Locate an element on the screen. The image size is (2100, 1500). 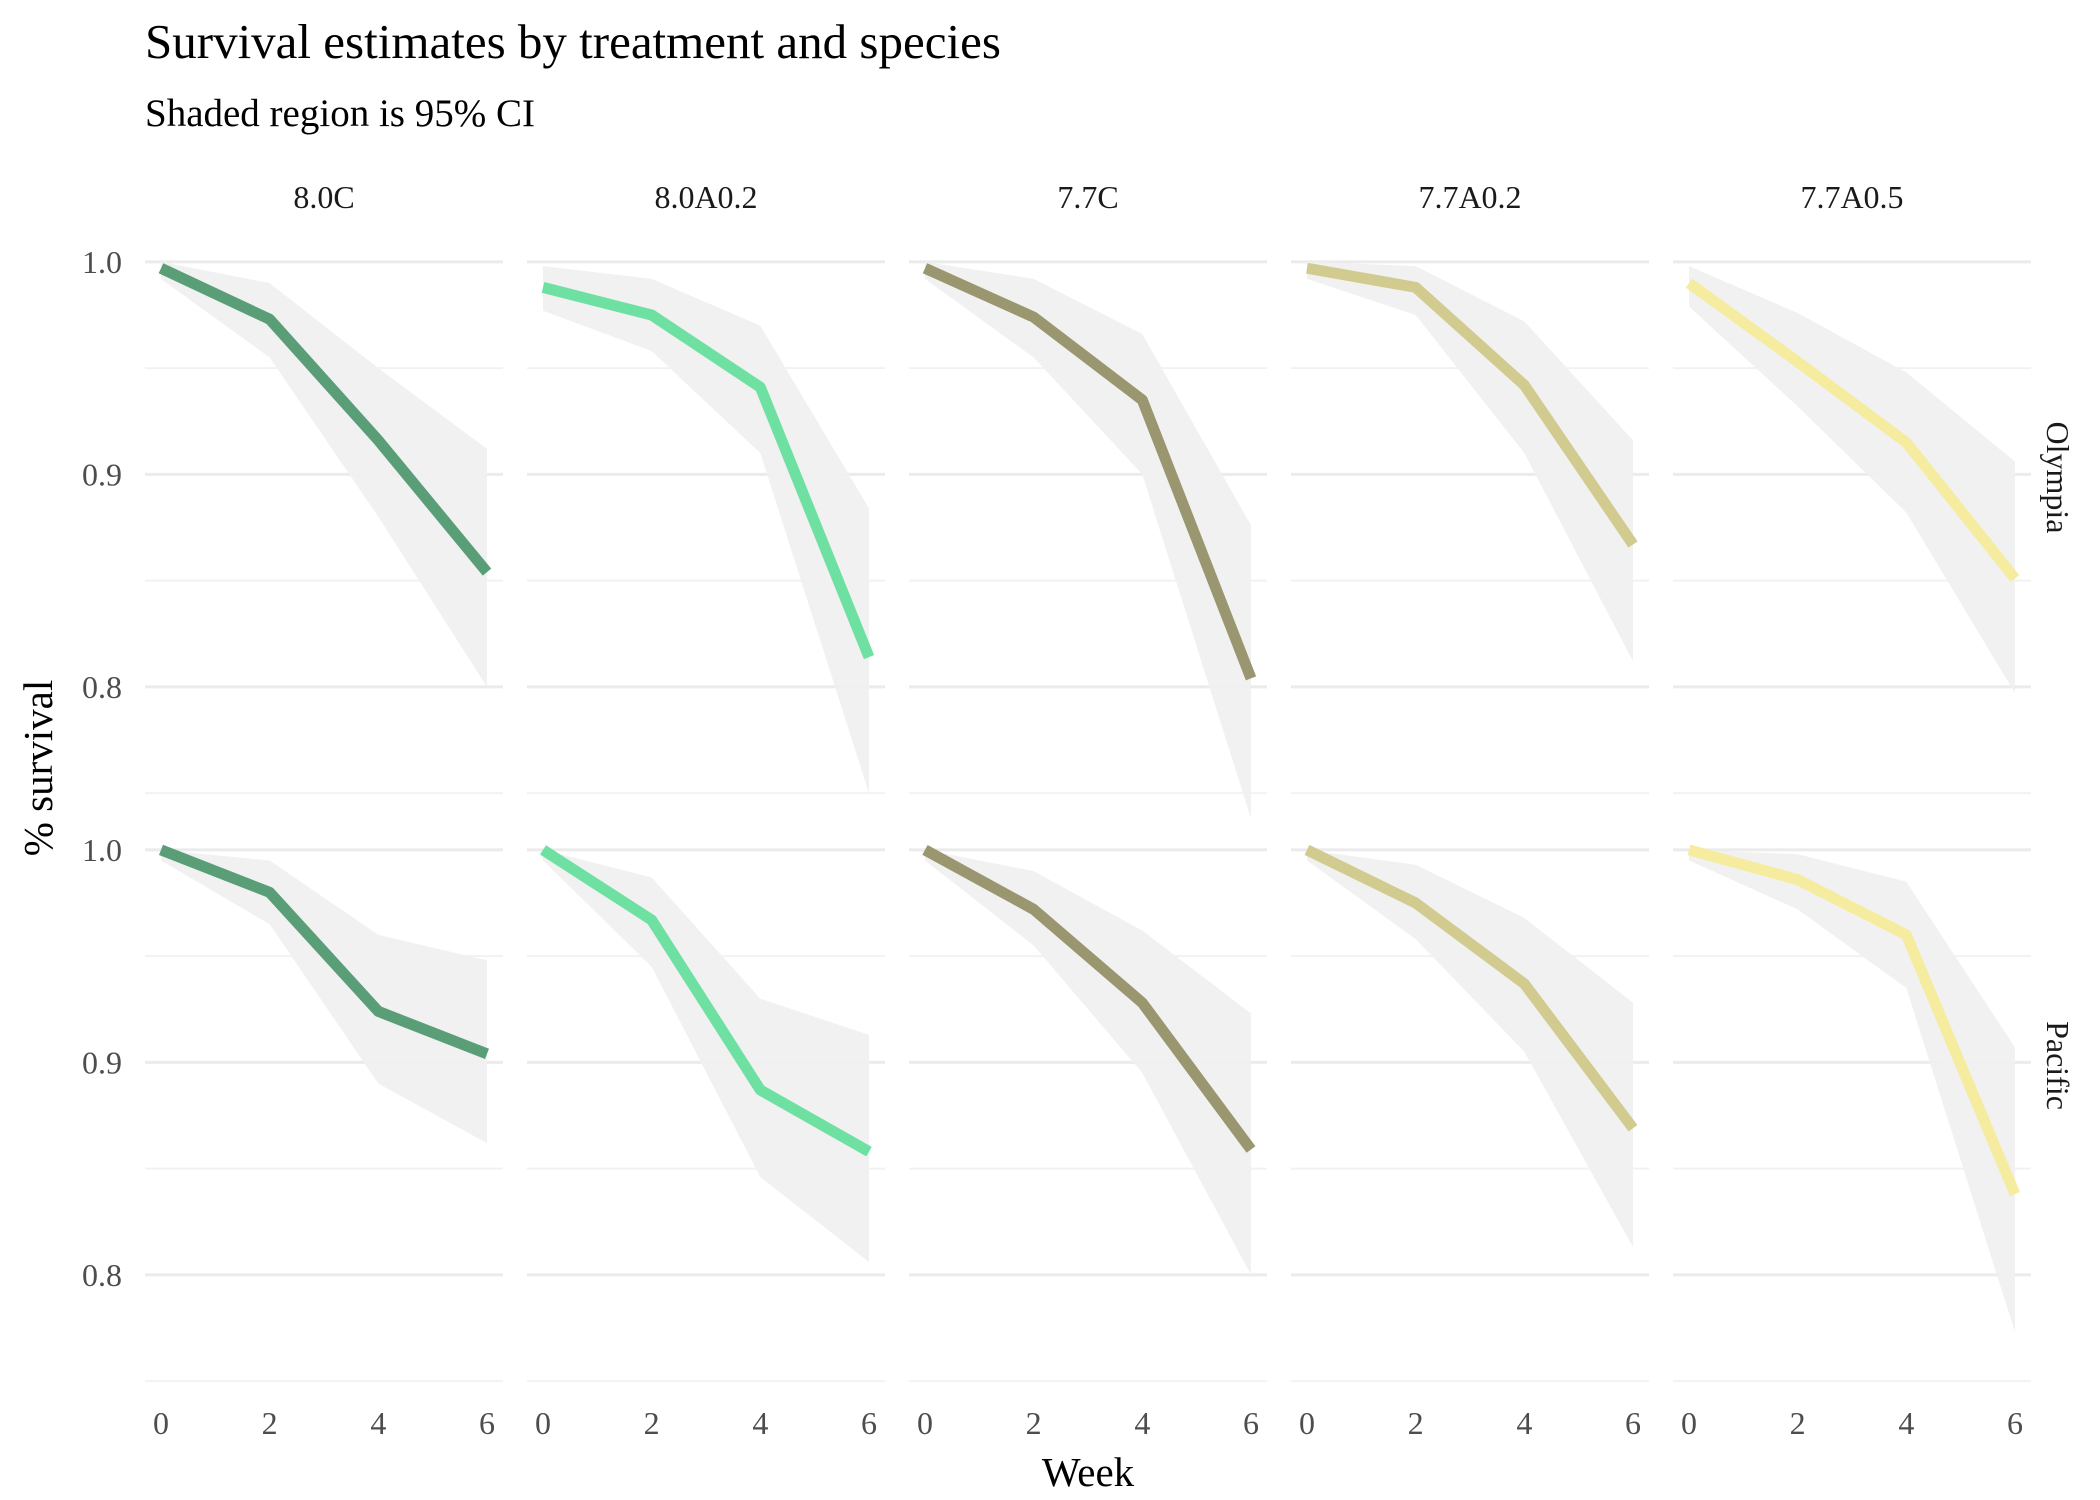
y-axis-title: % survival is located at coordinates (38, 768).